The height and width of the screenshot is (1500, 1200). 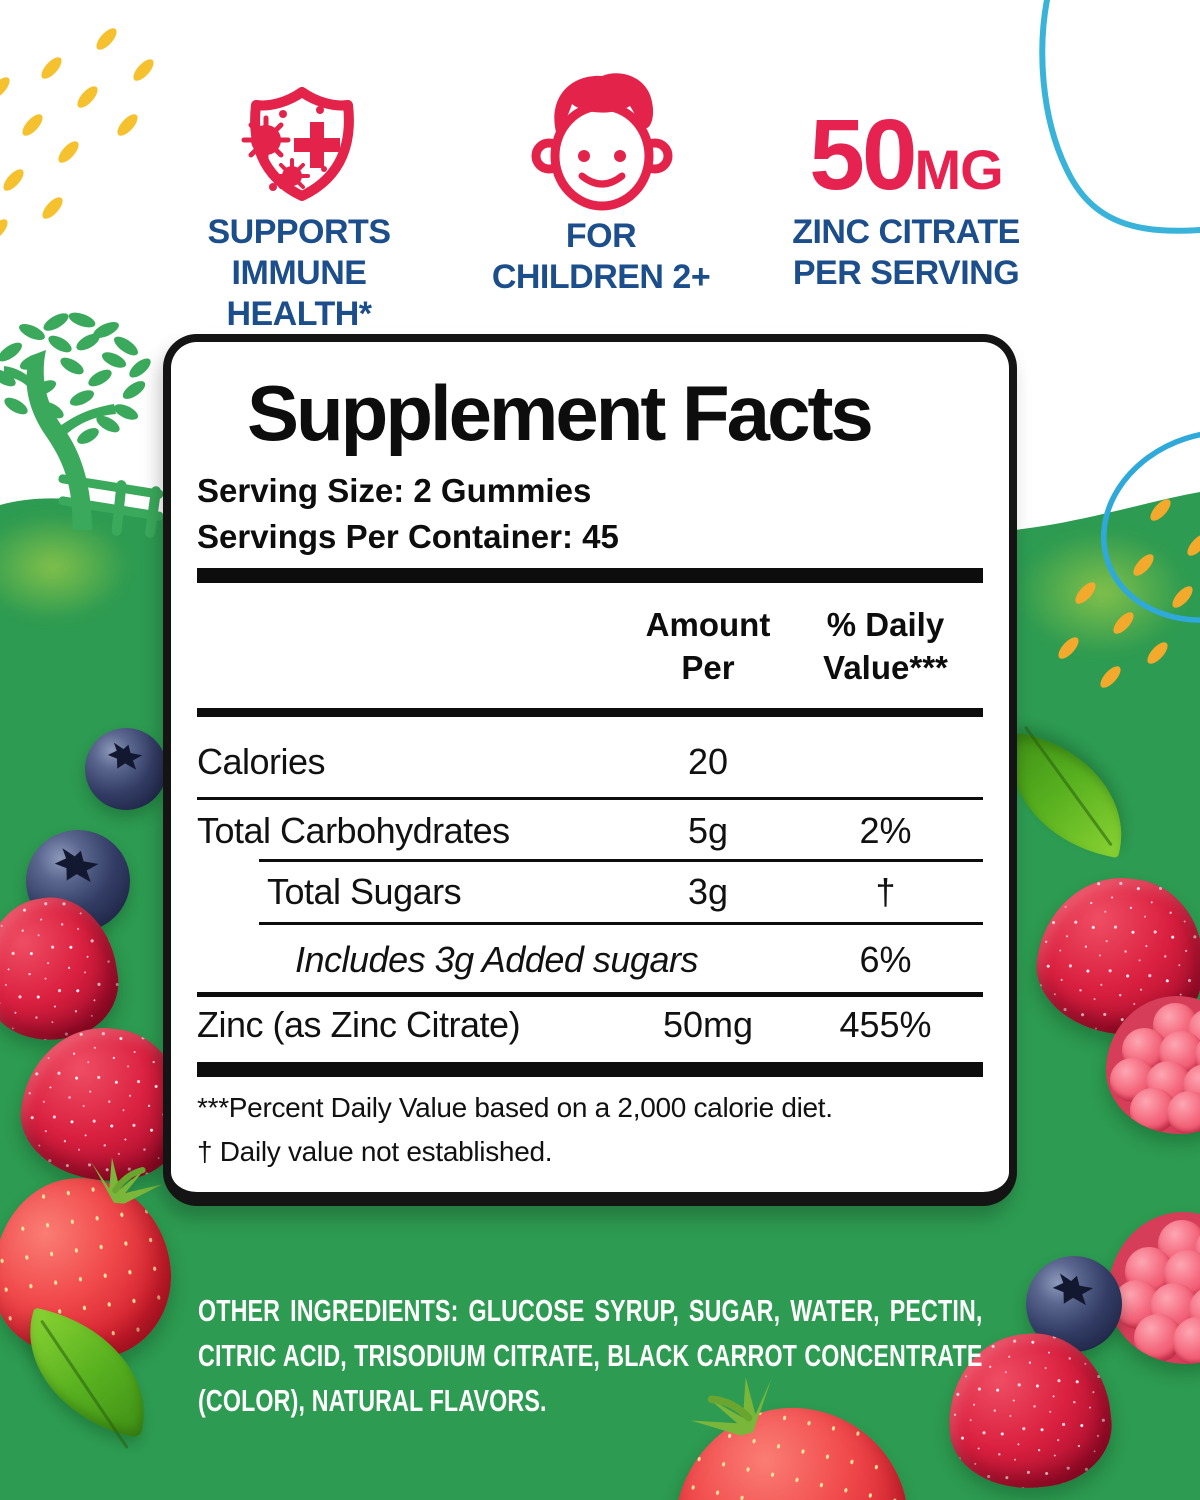 What do you see at coordinates (959, 169) in the screenshot?
I see `dosage-unit: MG` at bounding box center [959, 169].